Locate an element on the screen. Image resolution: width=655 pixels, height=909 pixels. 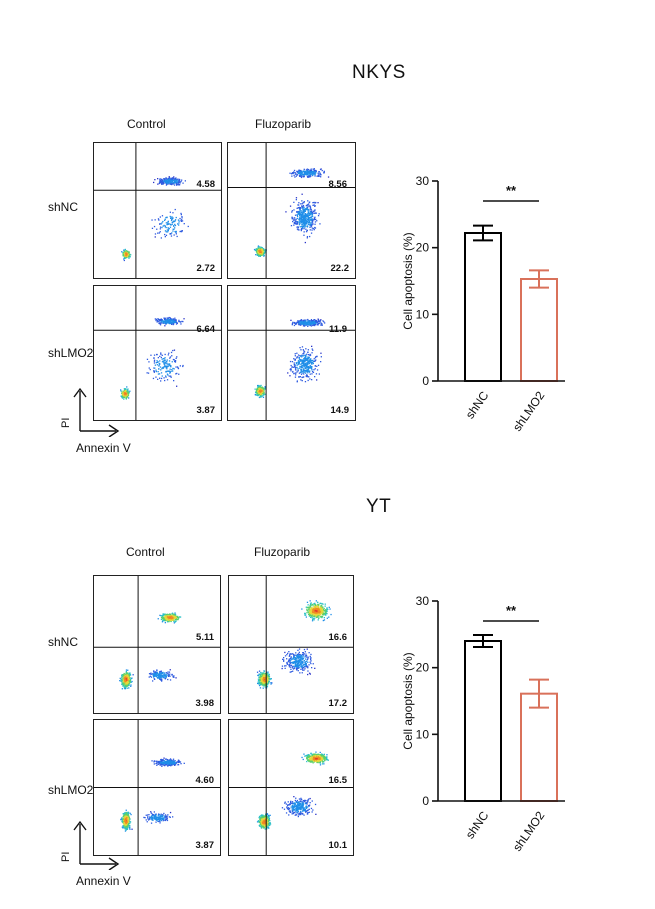
bar-chart-yt: 0 10 20 30 Cell apoptosis (%) shNC shLMO2 ** is located at coordinates (490, 725).